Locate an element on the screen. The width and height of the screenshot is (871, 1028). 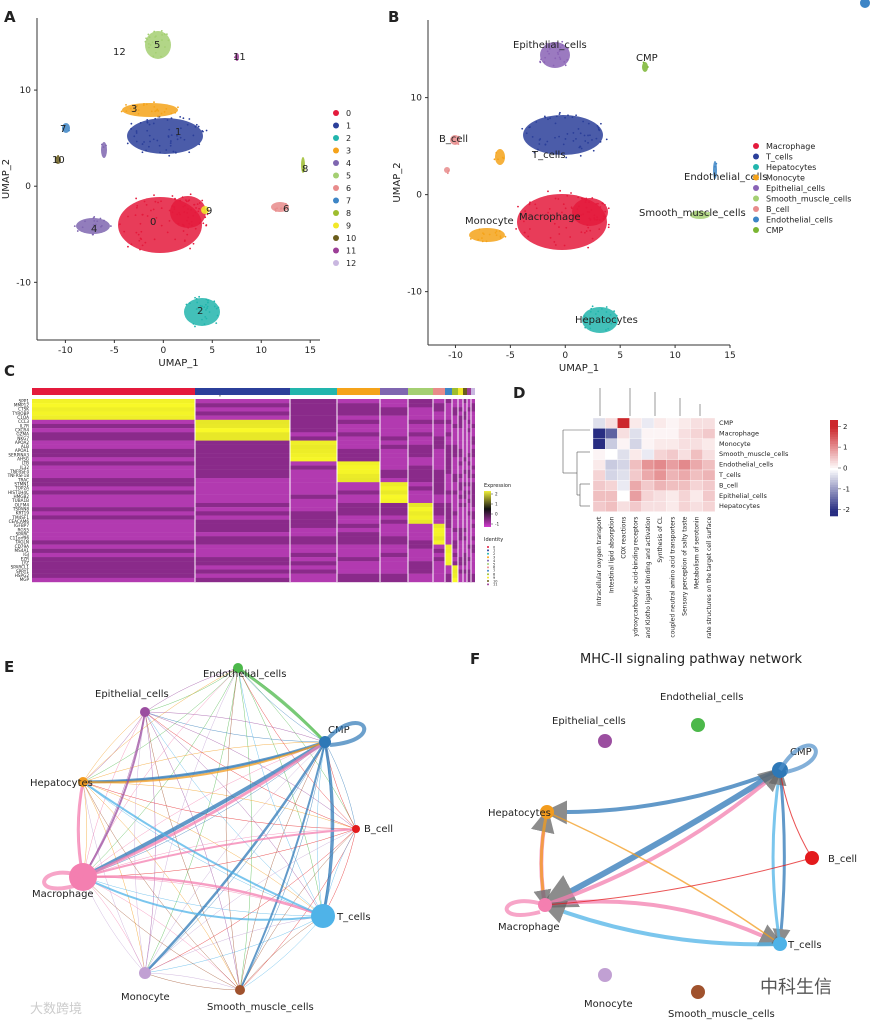
gene-label: STMN1 is located at coordinates (21, 484).